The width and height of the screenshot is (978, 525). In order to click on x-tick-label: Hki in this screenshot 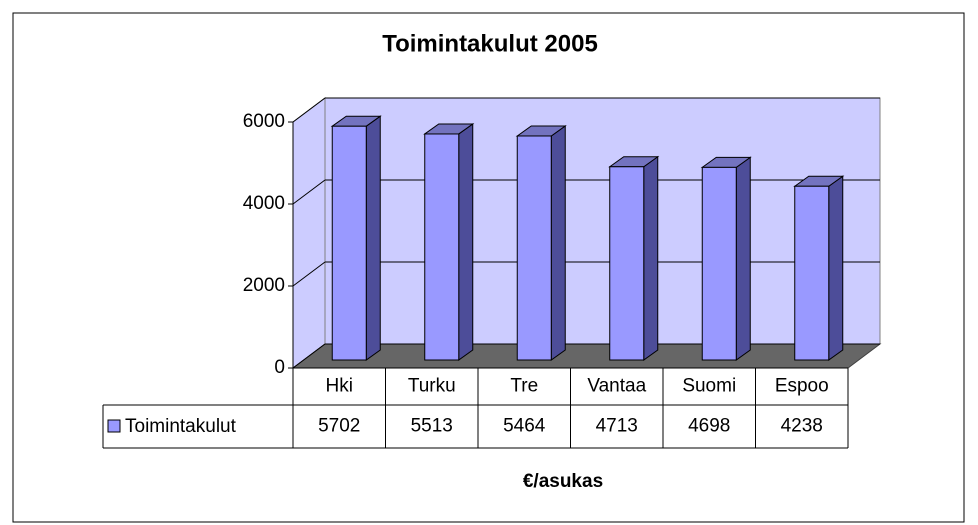, I will do `click(339, 386)`.